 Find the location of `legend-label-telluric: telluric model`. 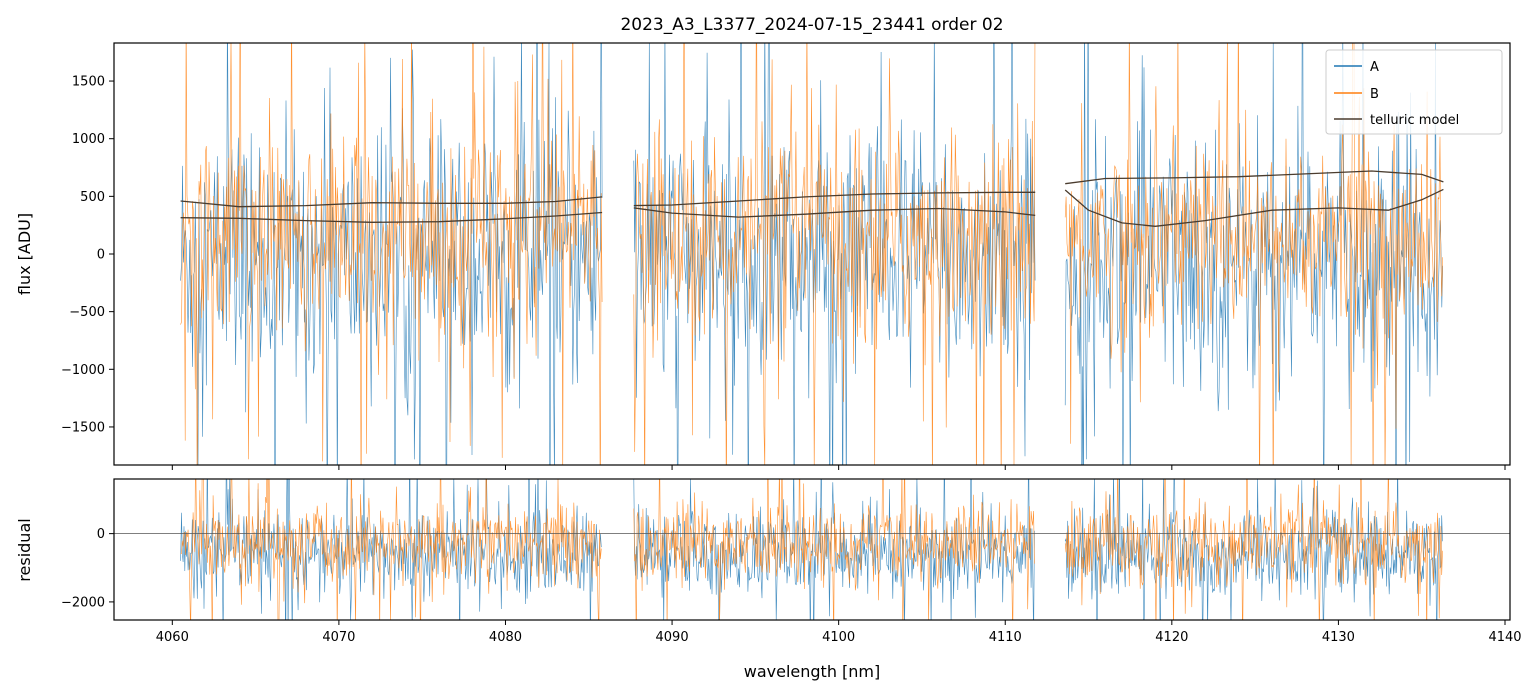

legend-label-telluric: telluric model is located at coordinates (1414, 120).